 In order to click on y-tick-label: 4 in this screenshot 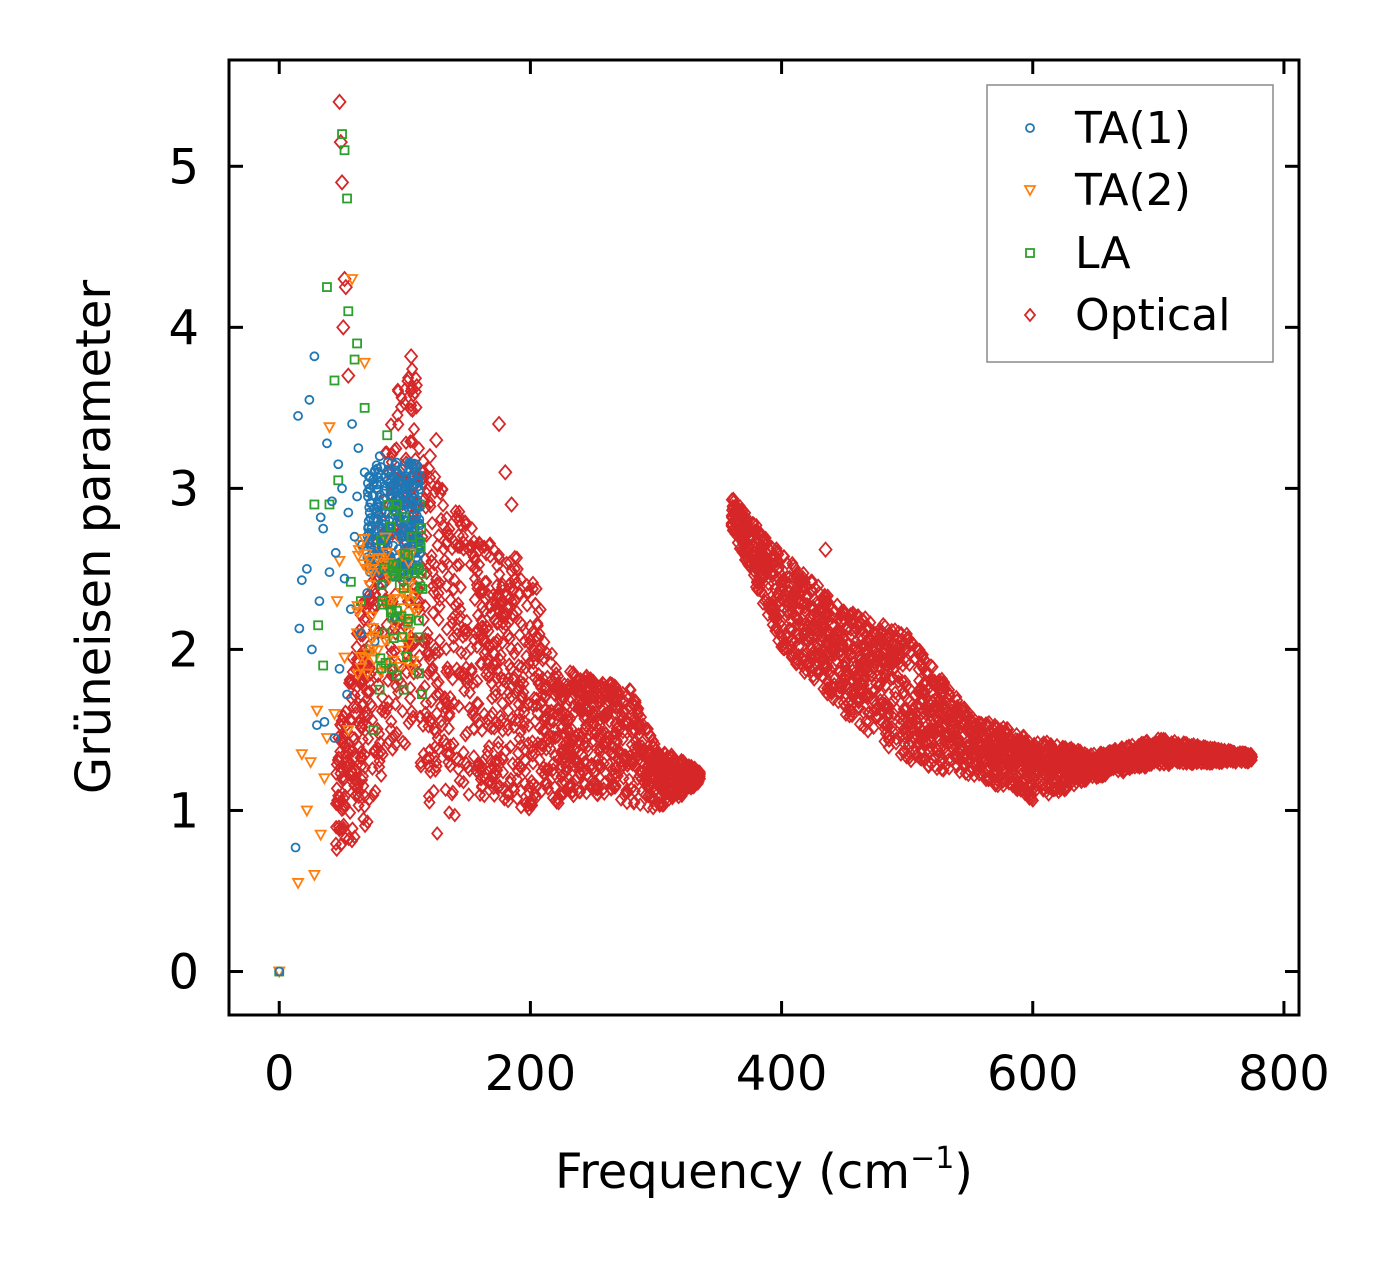, I will do `click(183, 328)`.